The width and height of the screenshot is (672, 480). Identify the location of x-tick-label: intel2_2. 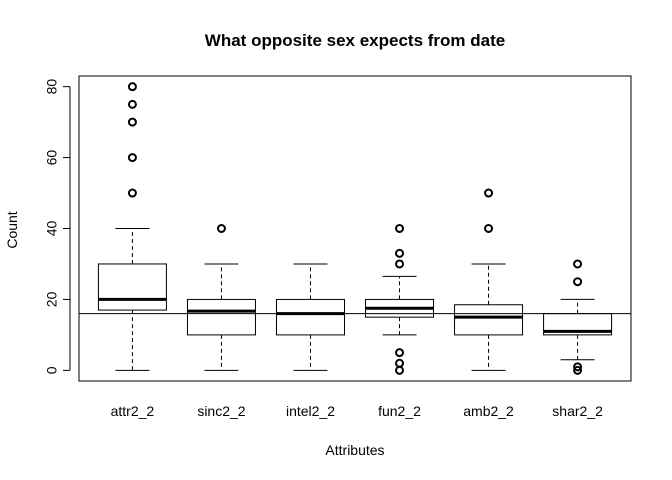
(310, 411).